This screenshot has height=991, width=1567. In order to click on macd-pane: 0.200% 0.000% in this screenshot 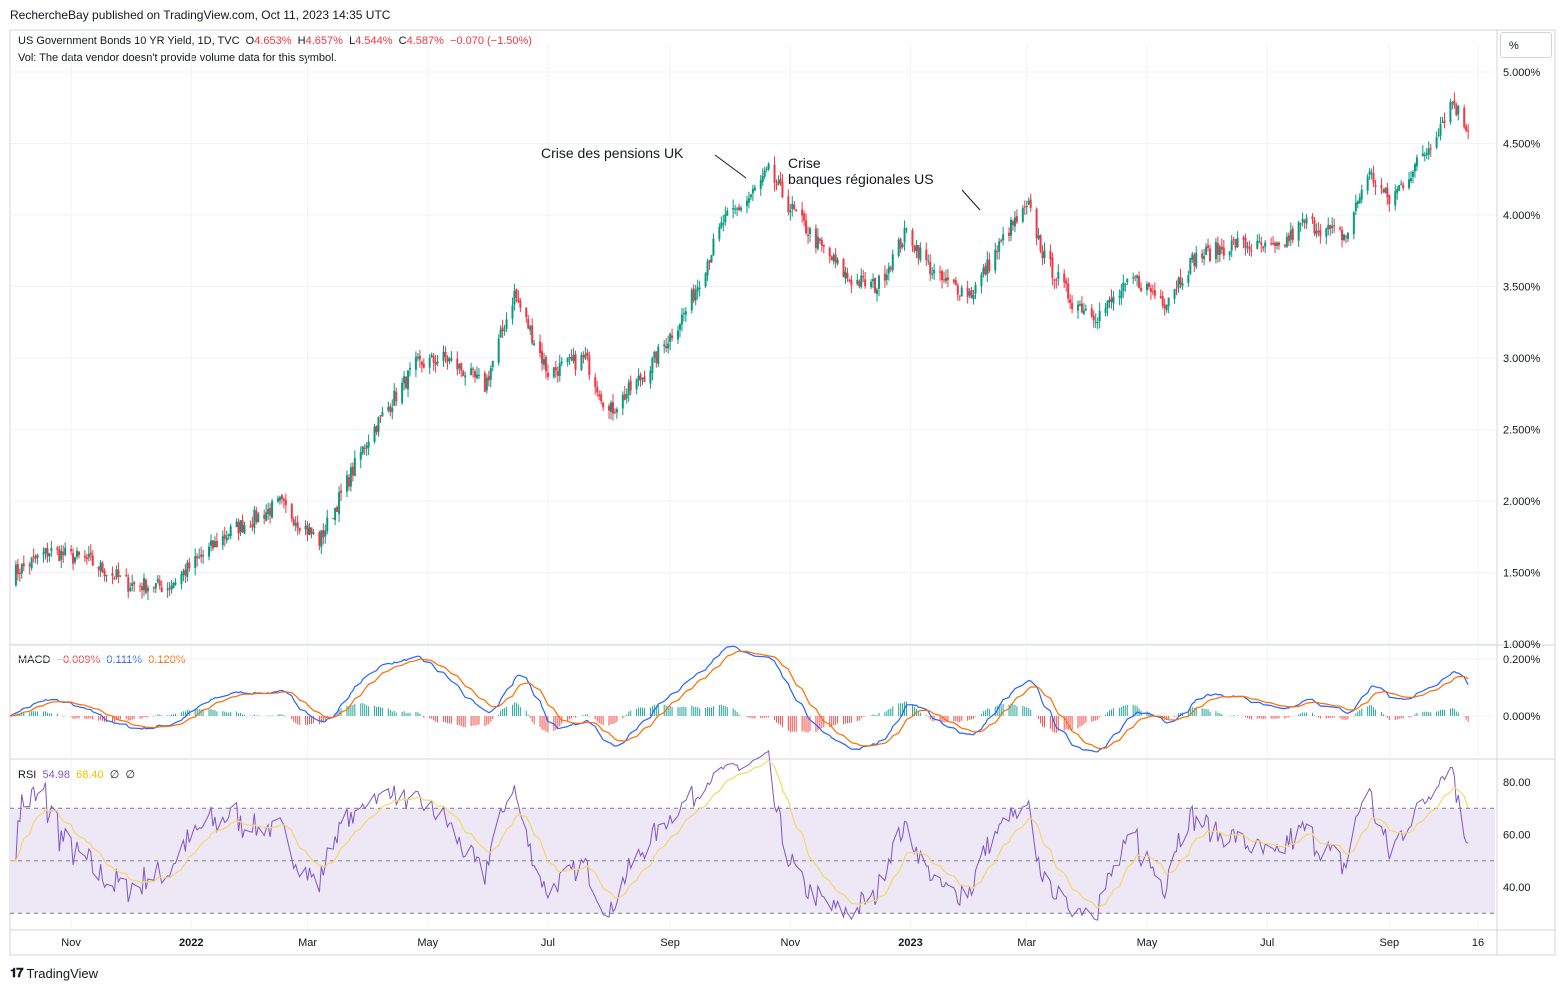, I will do `click(775, 699)`.